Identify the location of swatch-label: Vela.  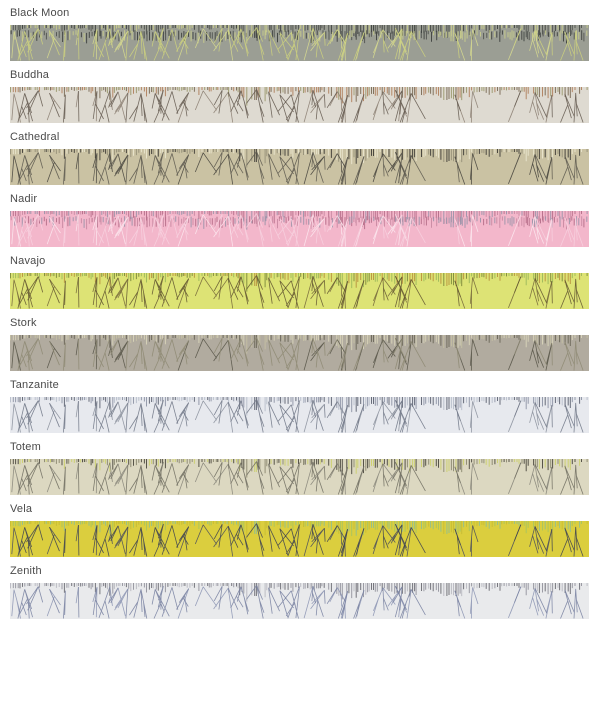
(21, 509).